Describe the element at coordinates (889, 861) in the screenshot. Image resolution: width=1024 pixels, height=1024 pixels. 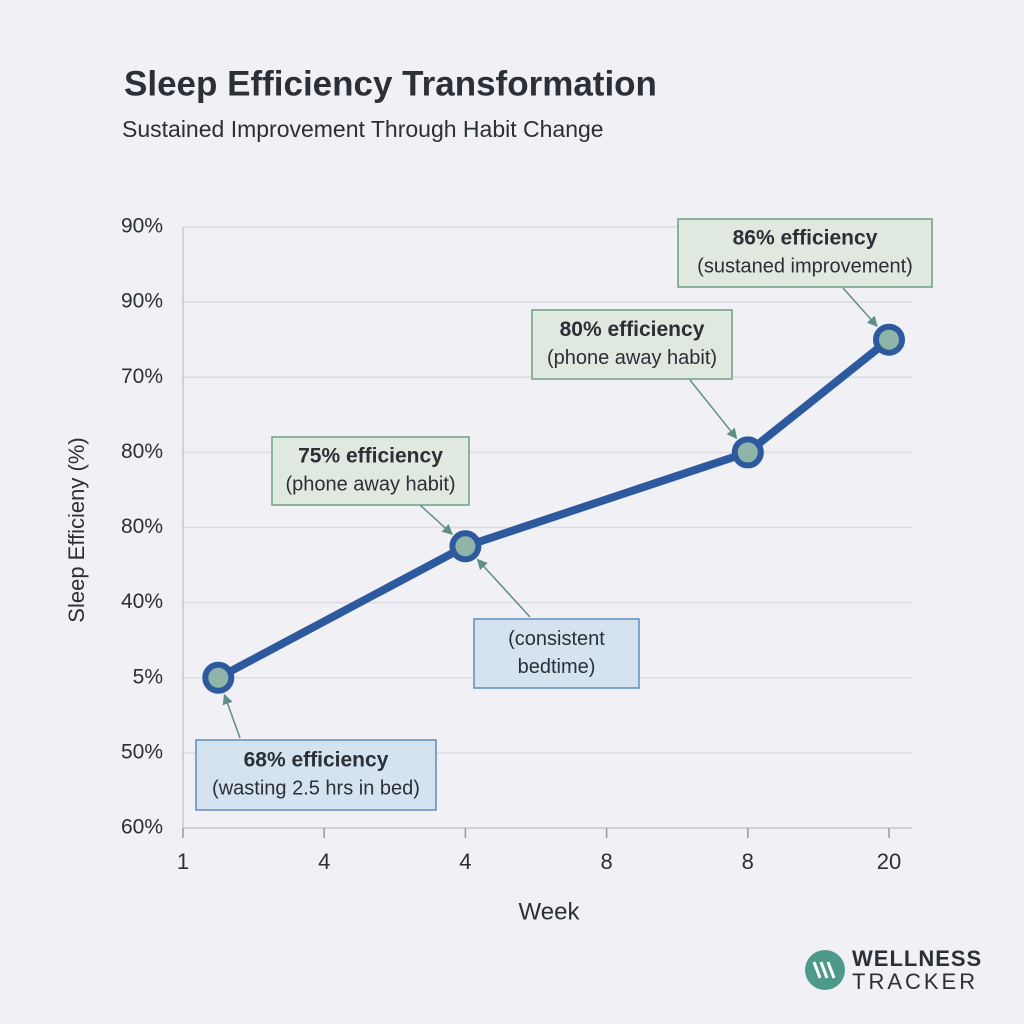
I see `x-tick-label: 20` at that location.